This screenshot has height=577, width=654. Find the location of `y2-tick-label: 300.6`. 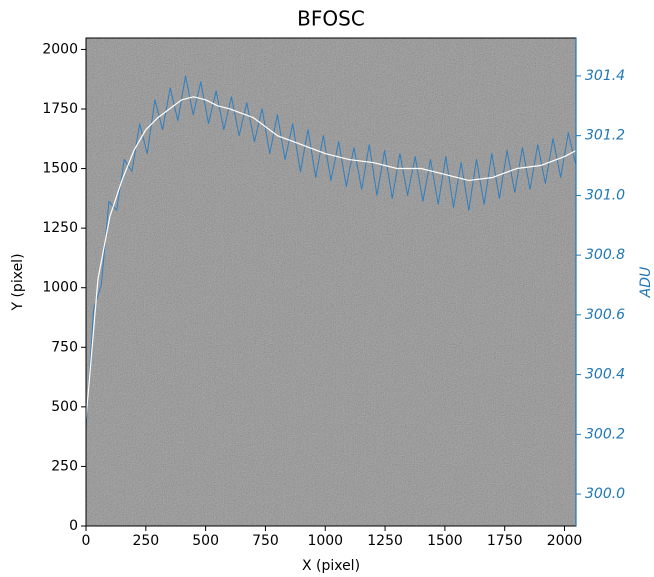

y2-tick-label: 300.6 is located at coordinates (605, 315).